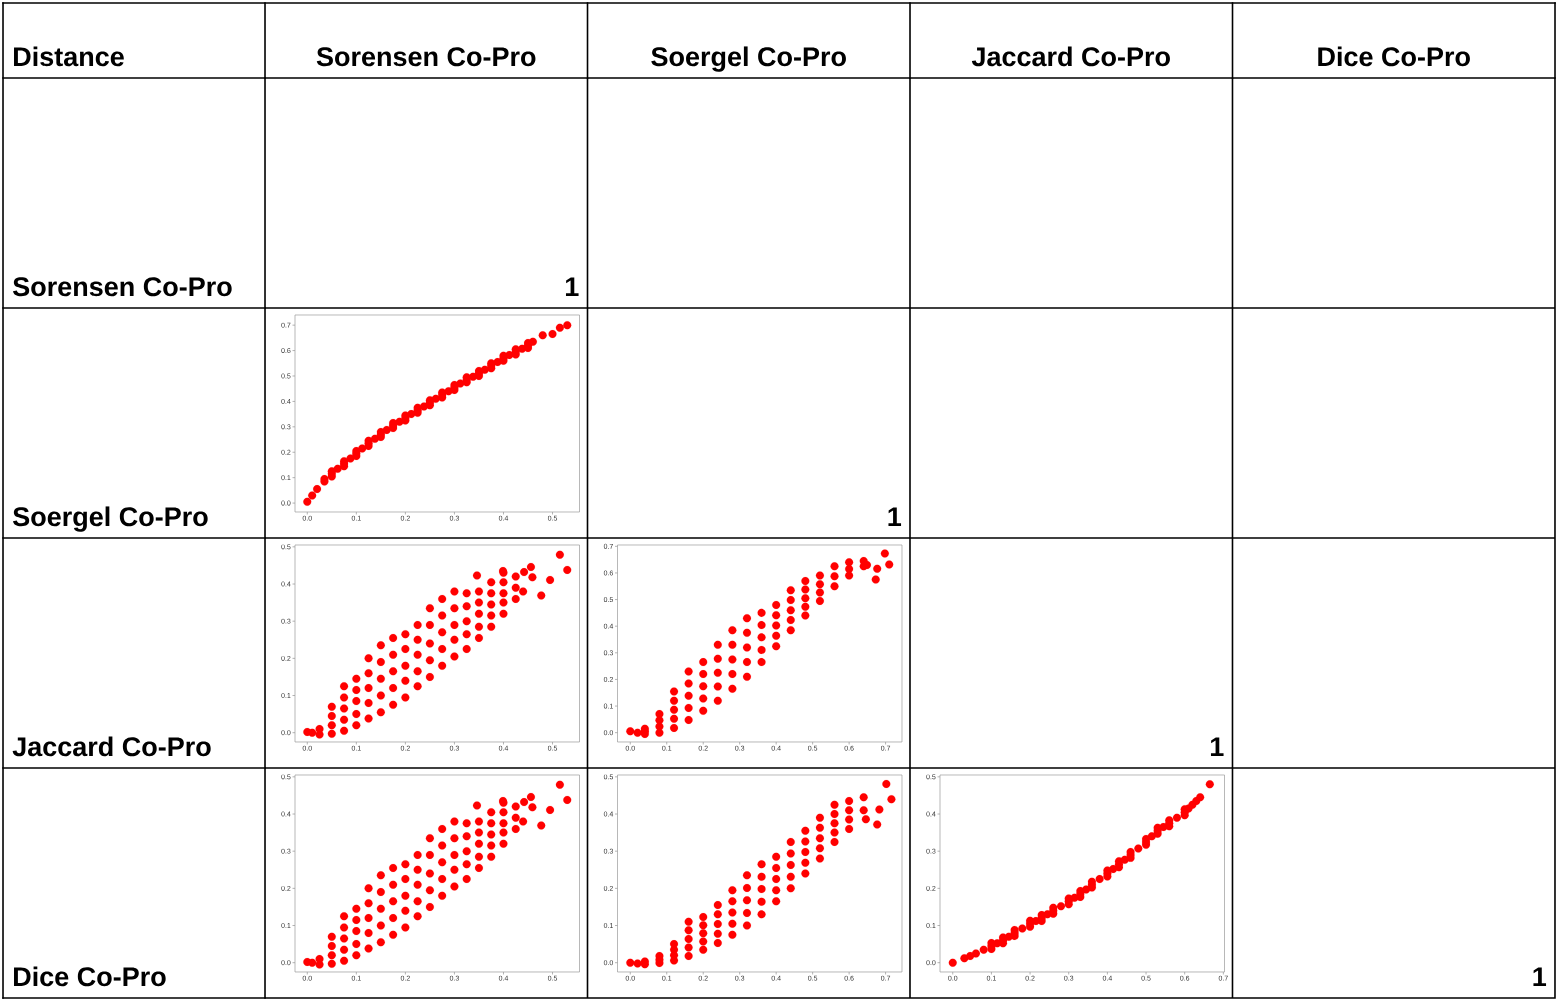 This screenshot has width=1558, height=1001. Describe the element at coordinates (69, 56) in the screenshot. I see `chart-title: Distance` at that location.